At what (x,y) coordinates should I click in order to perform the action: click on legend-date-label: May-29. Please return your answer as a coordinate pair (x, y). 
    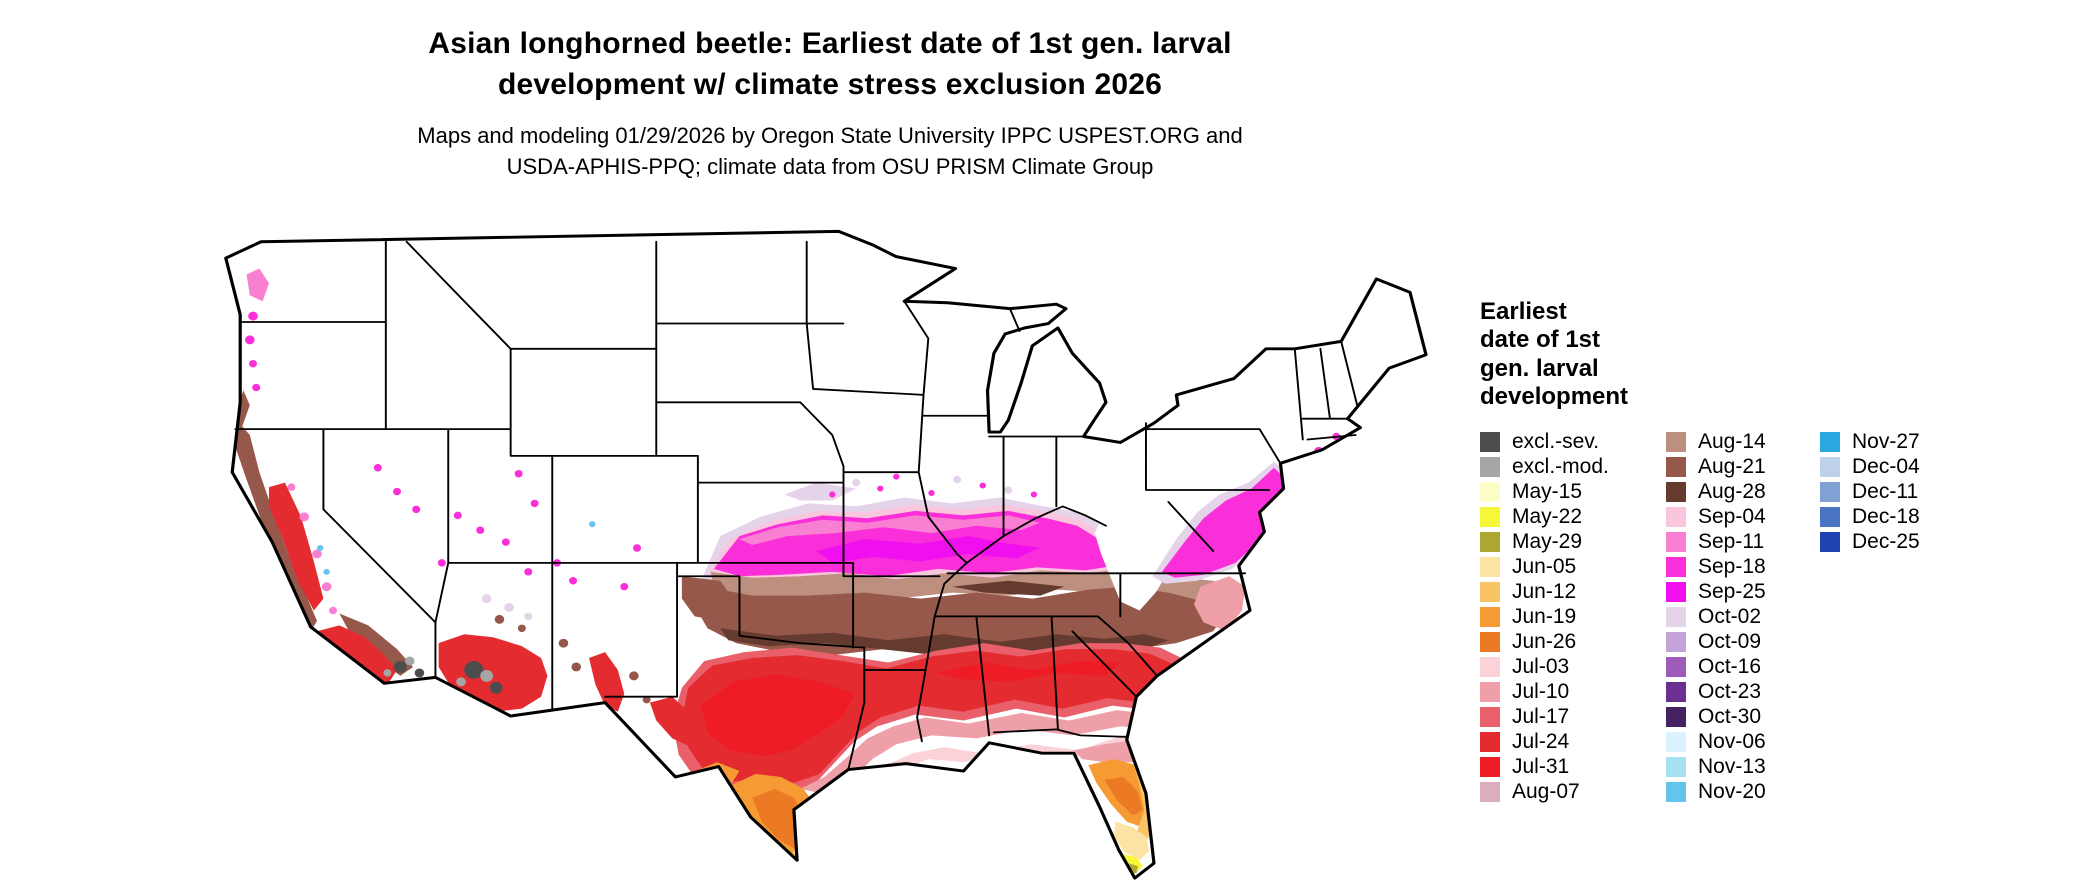
    Looking at the image, I should click on (1547, 541).